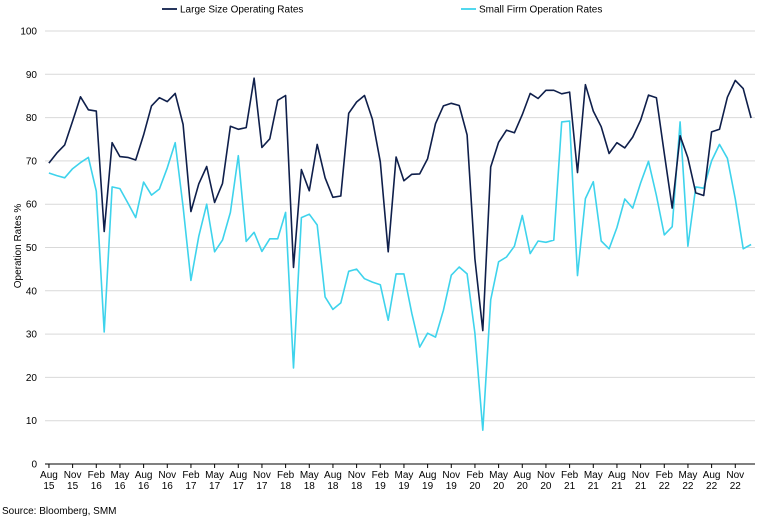  What do you see at coordinates (18, 246) in the screenshot?
I see `y-axis-label: Operation Rates %` at bounding box center [18, 246].